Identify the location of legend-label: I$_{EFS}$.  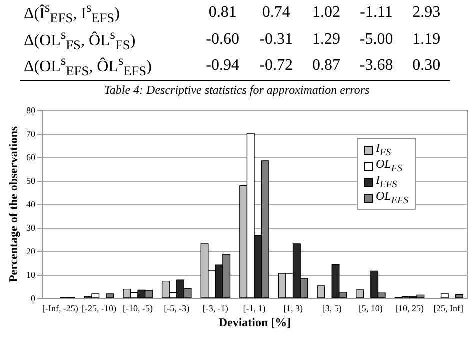
(387, 182).